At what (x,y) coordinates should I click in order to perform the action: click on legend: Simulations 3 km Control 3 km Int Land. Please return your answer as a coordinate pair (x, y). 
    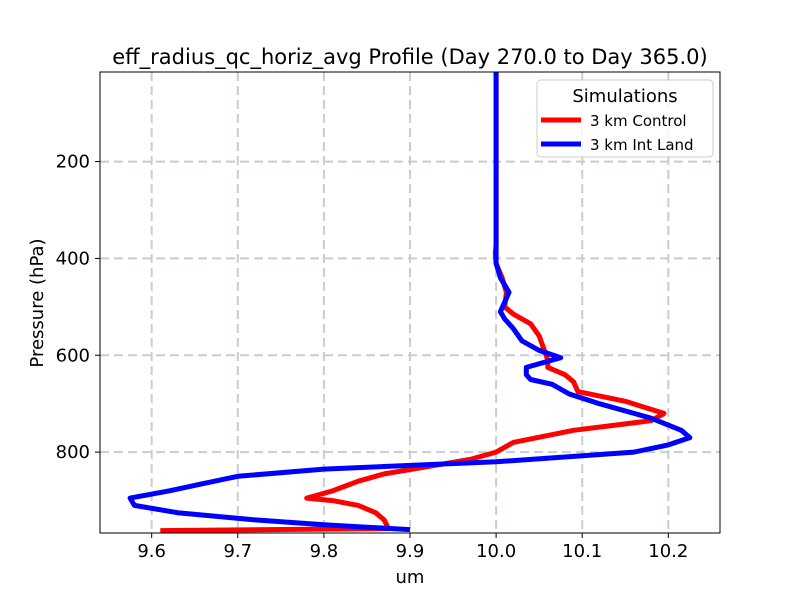
    Looking at the image, I should click on (625, 118).